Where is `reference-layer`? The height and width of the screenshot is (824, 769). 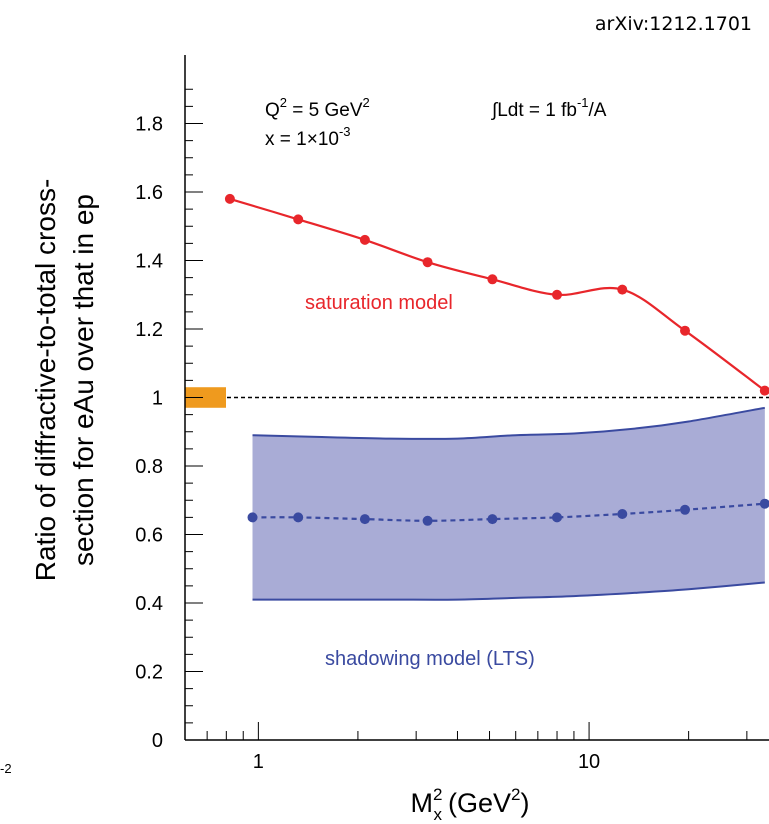 reference-layer is located at coordinates (477, 397).